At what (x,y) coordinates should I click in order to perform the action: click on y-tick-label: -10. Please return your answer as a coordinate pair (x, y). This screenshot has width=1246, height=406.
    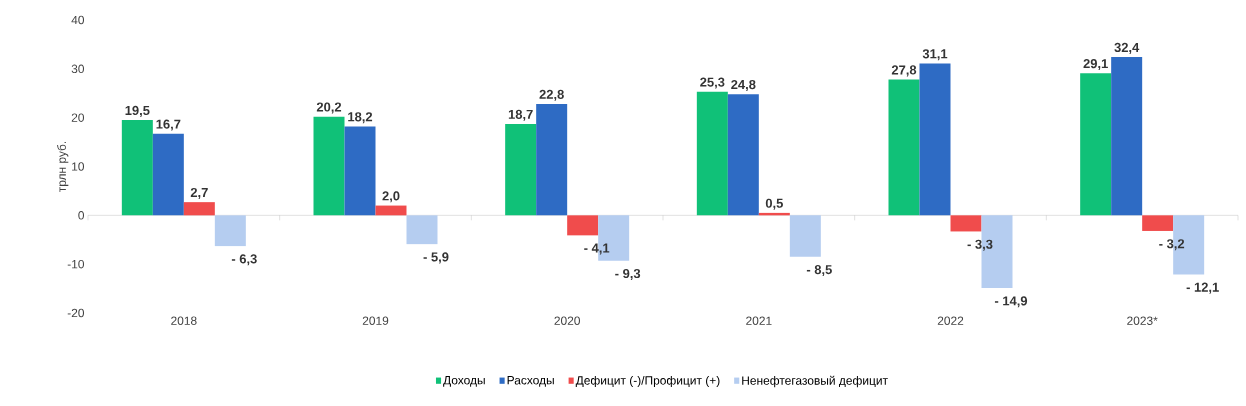
    Looking at the image, I should click on (76, 264).